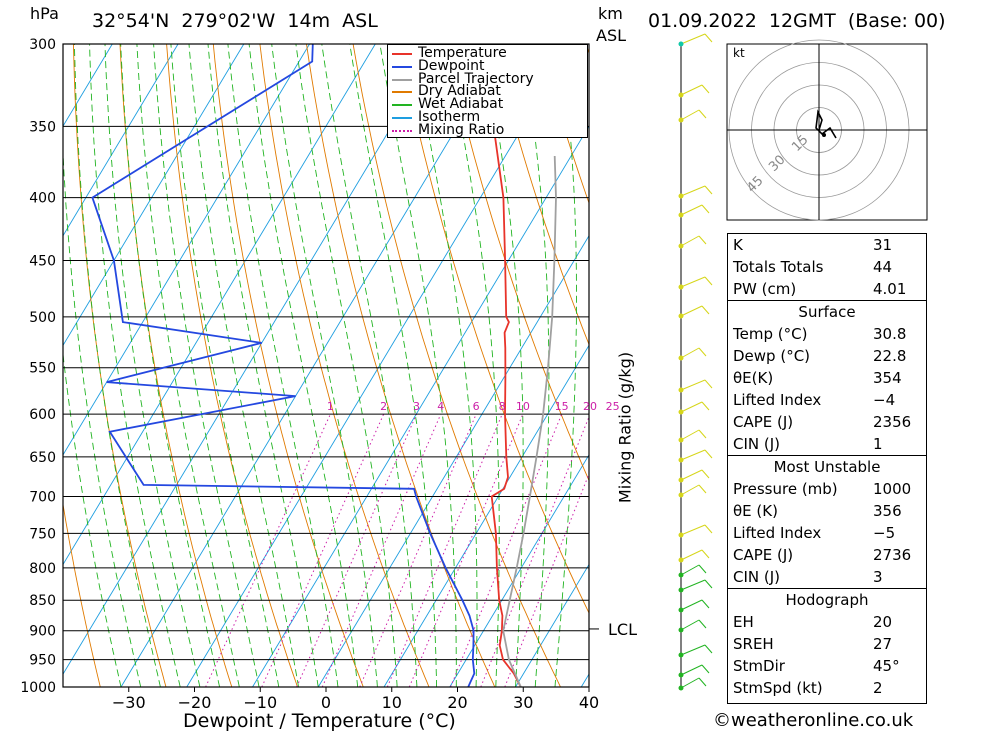 Image resolution: width=1000 pixels, height=733 pixels. What do you see at coordinates (449, 116) in the screenshot?
I see `legend-label: Isotherm` at bounding box center [449, 116].